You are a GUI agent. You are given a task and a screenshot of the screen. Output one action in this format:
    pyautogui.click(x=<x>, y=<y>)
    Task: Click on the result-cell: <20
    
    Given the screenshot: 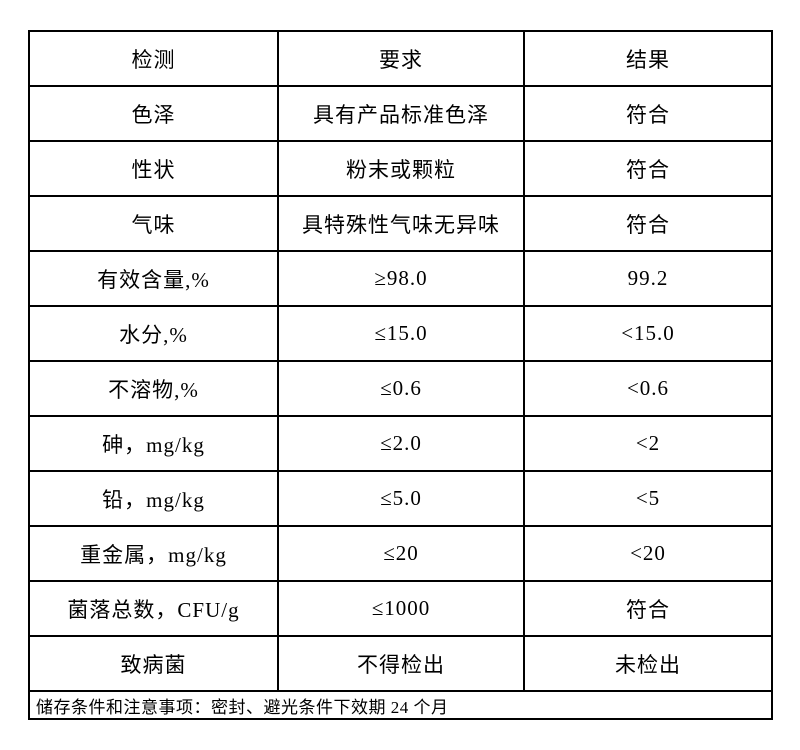 What is the action you would take?
    pyautogui.click(x=648, y=553)
    